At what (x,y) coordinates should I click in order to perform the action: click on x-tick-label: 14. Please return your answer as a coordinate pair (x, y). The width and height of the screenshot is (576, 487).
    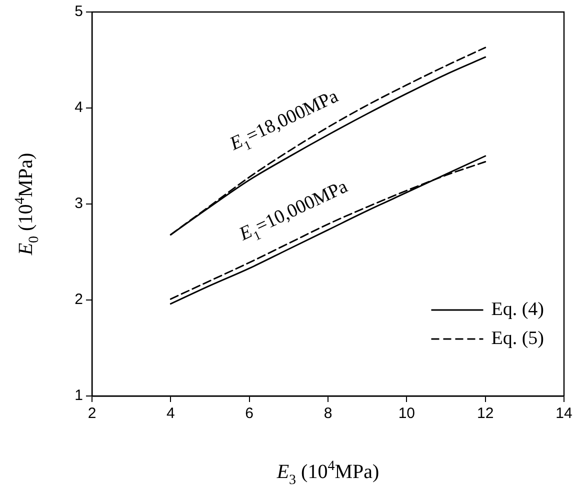
    Looking at the image, I should click on (564, 413).